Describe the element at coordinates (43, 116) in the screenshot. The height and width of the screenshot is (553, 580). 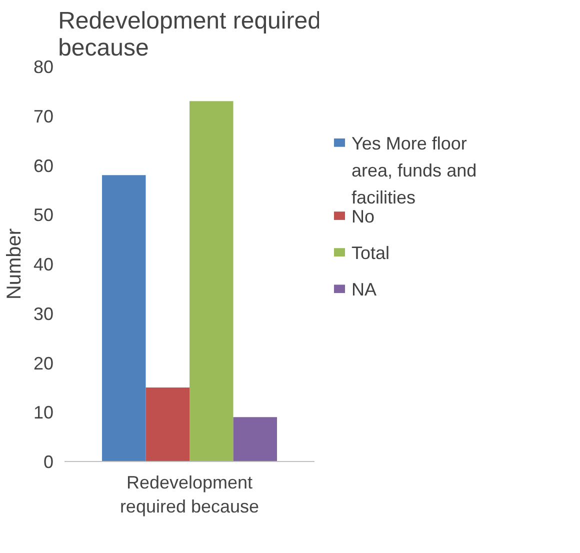
I see `y-tick-label: 70` at that location.